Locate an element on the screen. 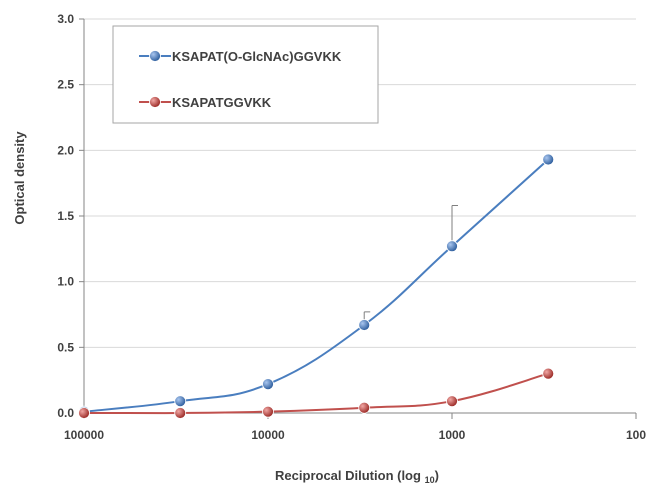 This screenshot has width=647, height=487. y-tick-label: 1.0 is located at coordinates (65, 282).